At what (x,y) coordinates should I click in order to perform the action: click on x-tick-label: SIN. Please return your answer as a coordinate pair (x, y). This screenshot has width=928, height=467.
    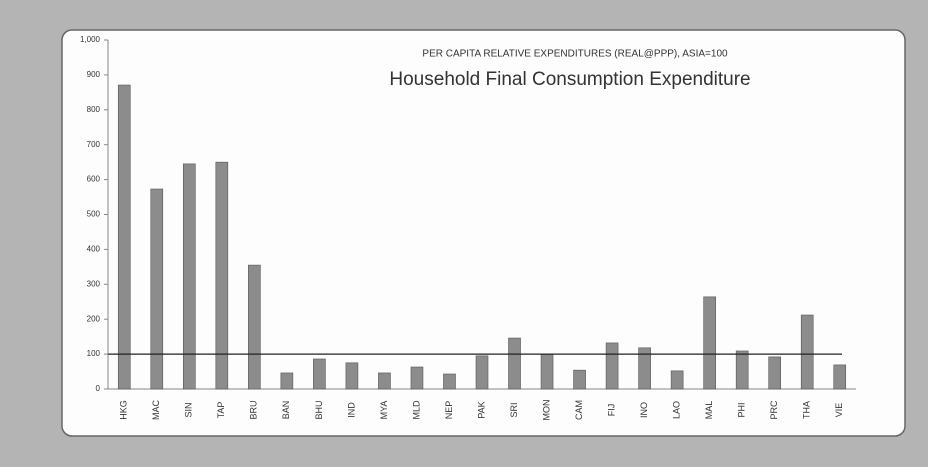
    Looking at the image, I should click on (189, 409).